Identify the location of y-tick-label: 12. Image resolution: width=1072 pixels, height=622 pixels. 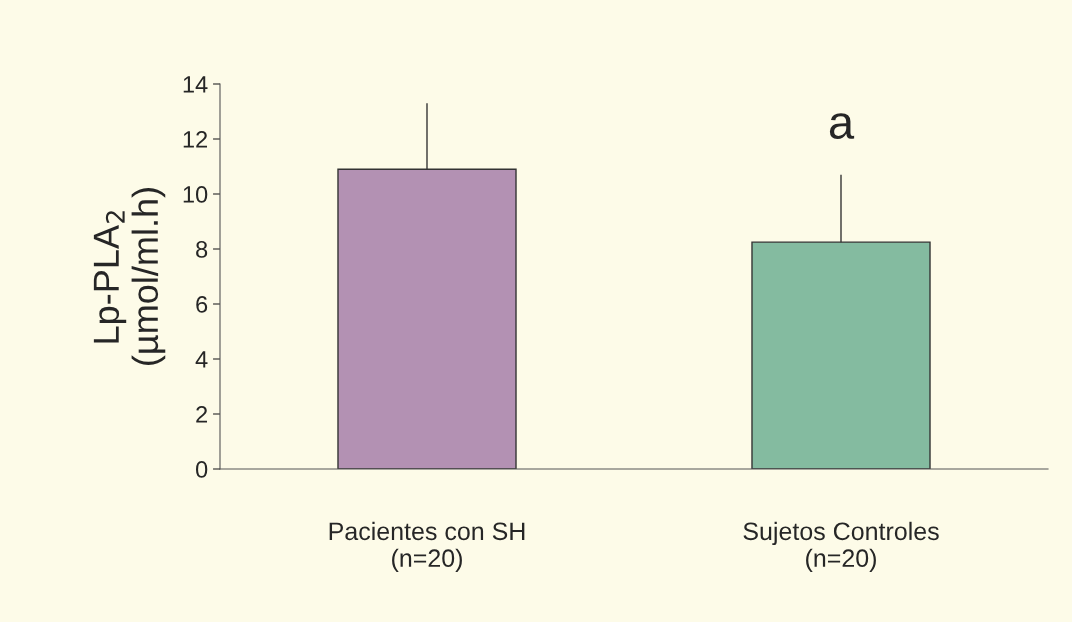
(195, 139).